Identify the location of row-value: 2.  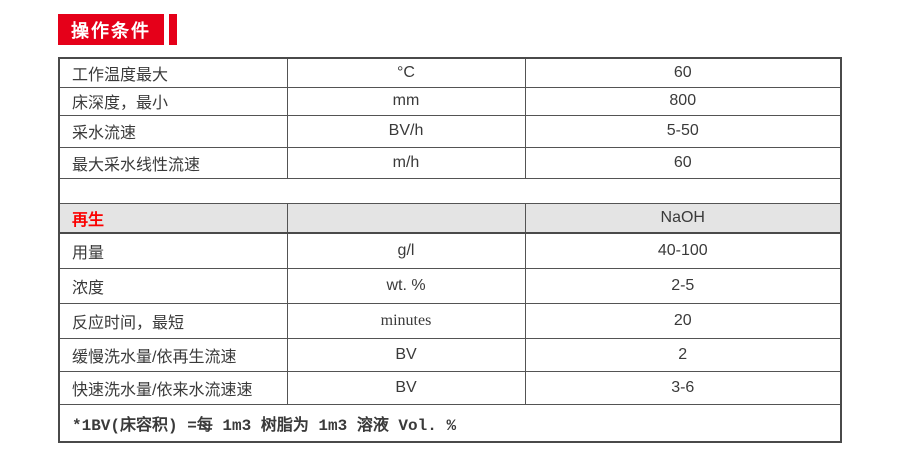
(683, 354).